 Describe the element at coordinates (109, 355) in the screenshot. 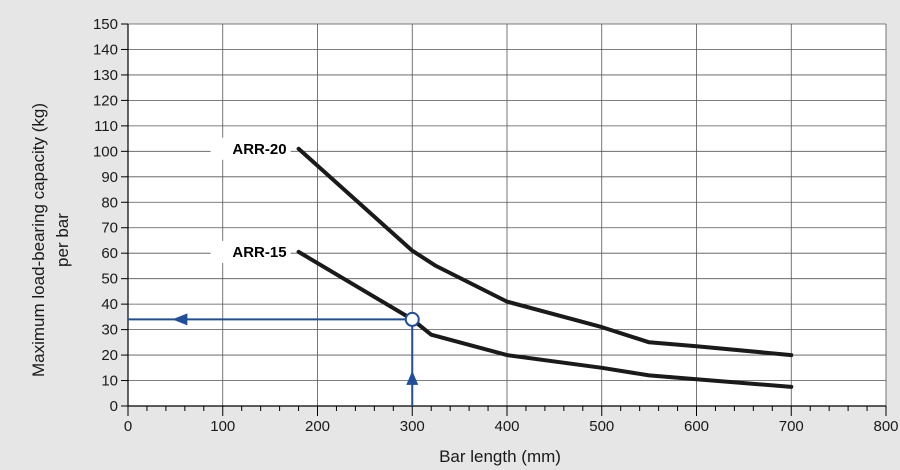

I see `y-tick-label: 20` at that location.